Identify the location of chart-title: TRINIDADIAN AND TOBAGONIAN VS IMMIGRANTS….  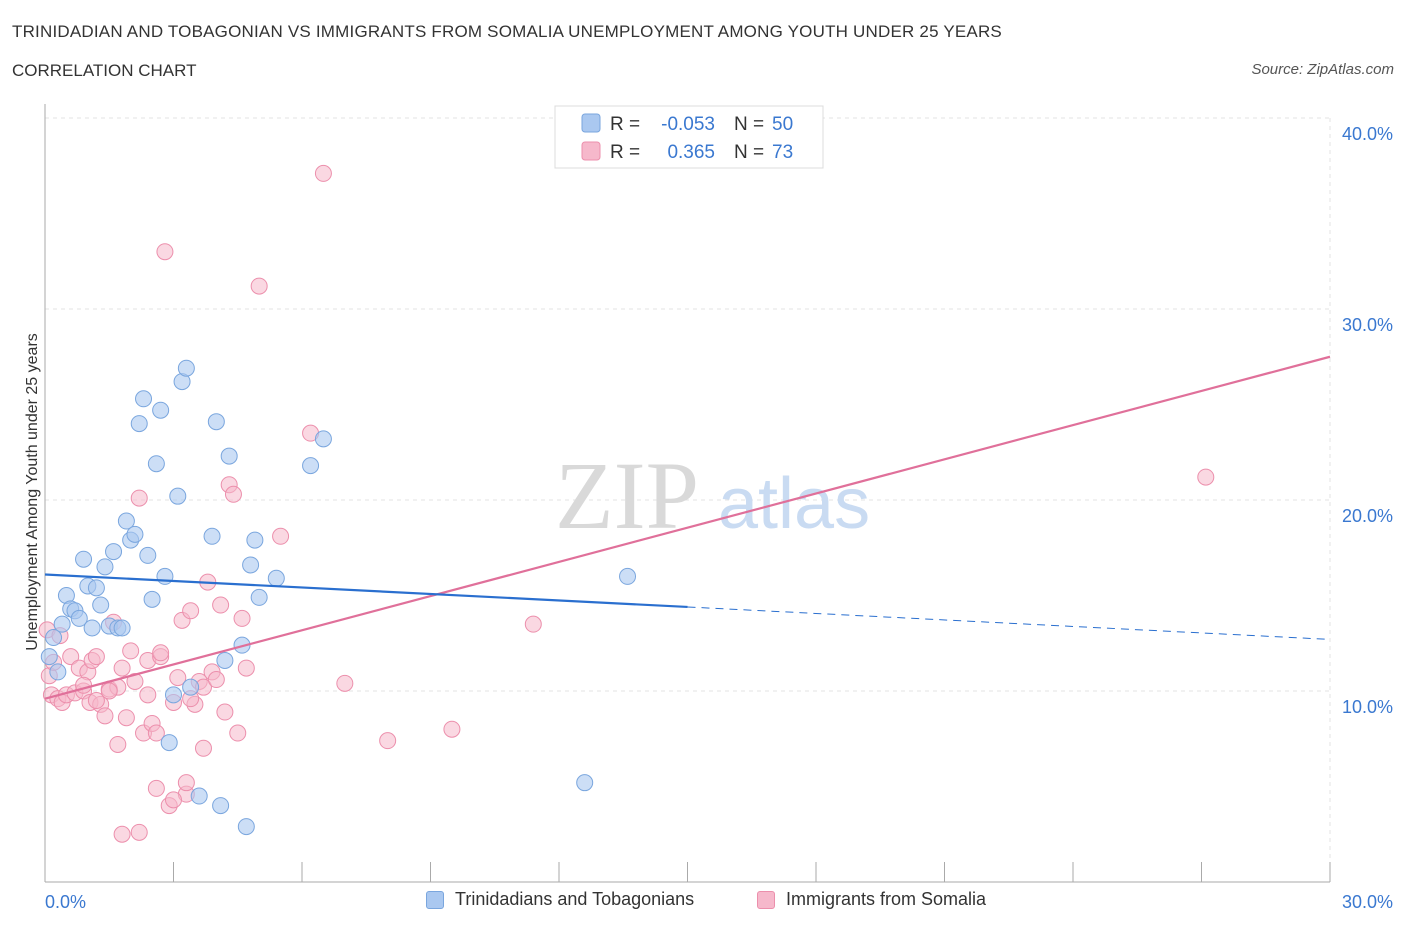
(507, 31).